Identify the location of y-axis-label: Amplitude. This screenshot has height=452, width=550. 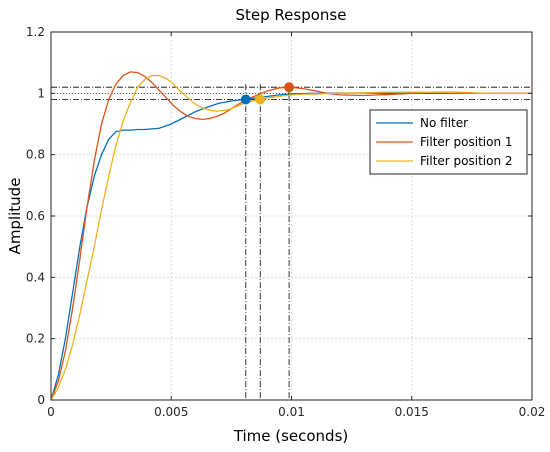
(15, 216).